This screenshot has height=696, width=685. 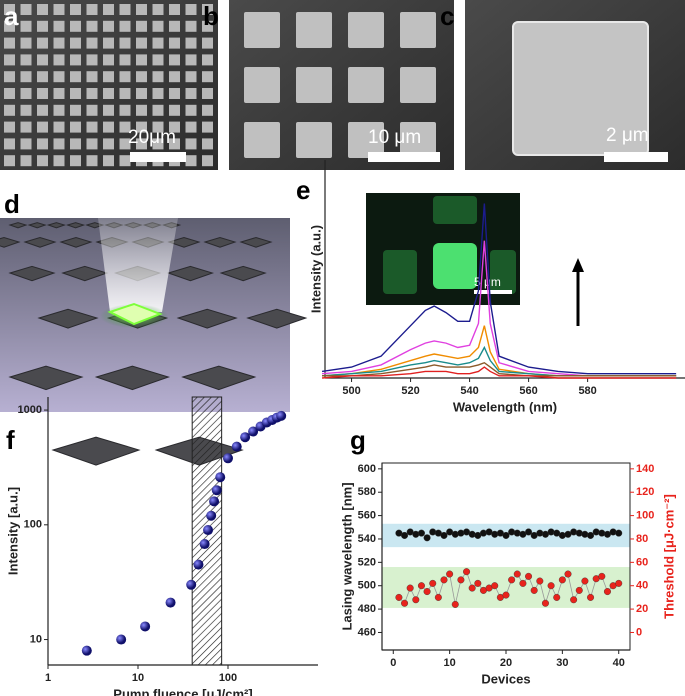 I want to click on y2-tick-label: 120, so click(x=645, y=492).